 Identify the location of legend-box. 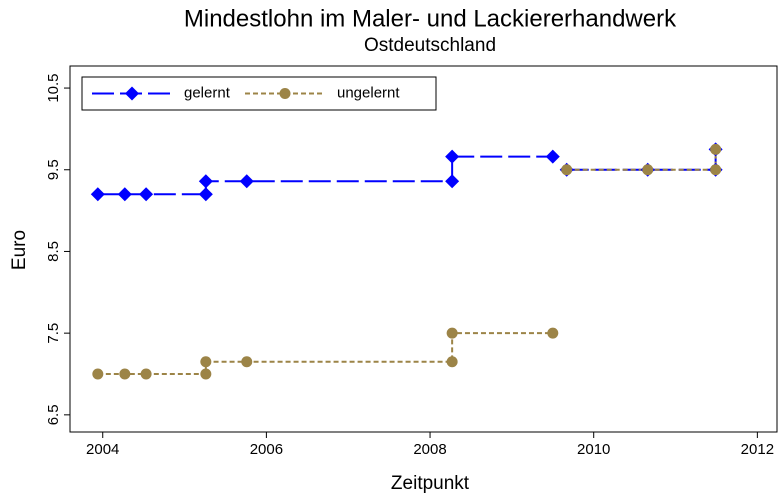
(259, 93).